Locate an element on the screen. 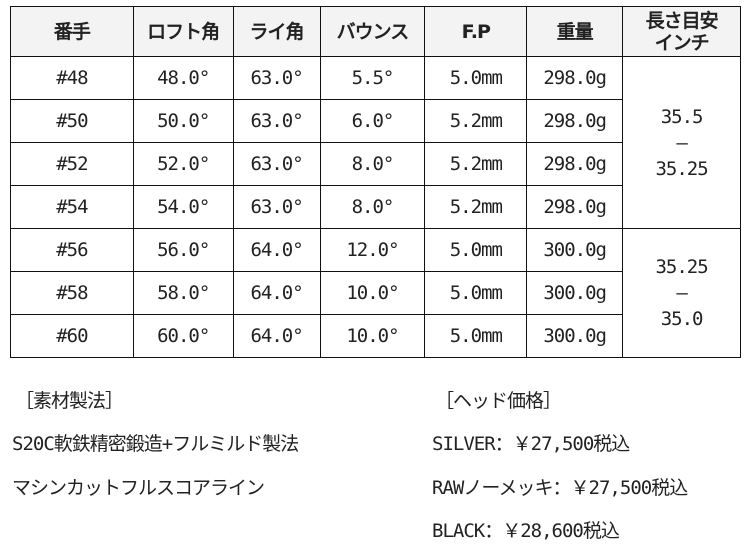 Image resolution: width=750 pixels, height=559 pixels. cell-number: #60 is located at coordinates (72, 336).